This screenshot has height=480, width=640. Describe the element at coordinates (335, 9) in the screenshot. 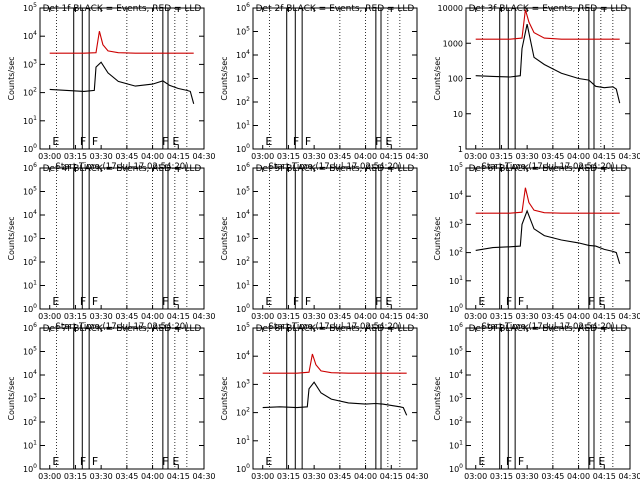

I see `panel-title: Det 2f BLACK = Events, RED = LLD` at that location.